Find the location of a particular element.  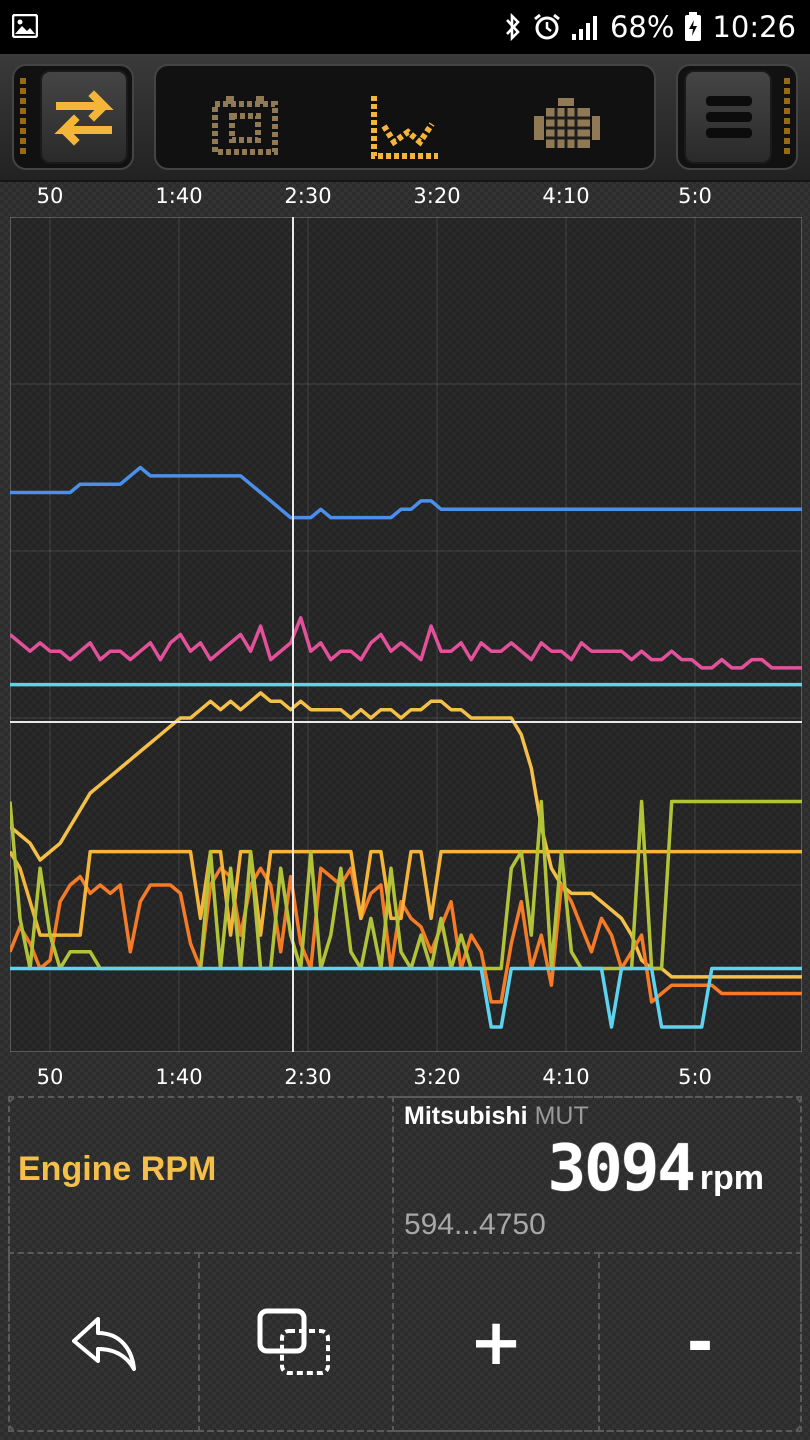

value-number: 3094 is located at coordinates (621, 1169).